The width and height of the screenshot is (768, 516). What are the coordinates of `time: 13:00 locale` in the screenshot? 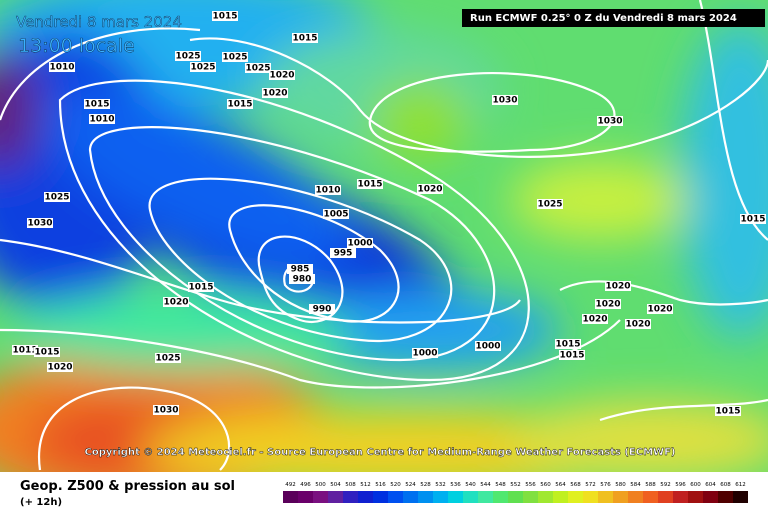 It's located at (76, 46).